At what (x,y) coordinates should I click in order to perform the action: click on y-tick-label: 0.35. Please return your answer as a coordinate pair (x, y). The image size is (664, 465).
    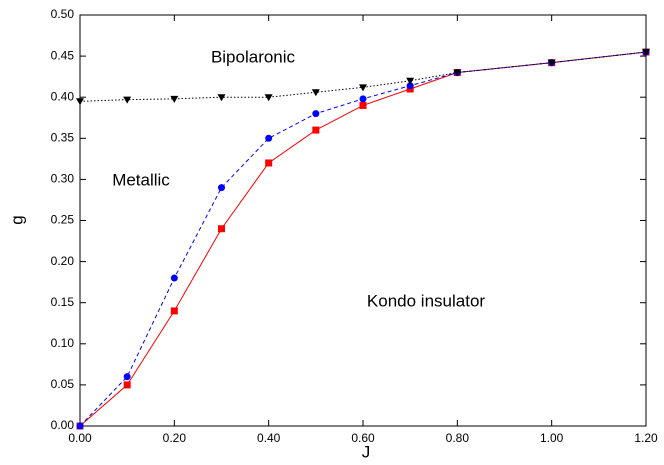
    Looking at the image, I should click on (63, 137).